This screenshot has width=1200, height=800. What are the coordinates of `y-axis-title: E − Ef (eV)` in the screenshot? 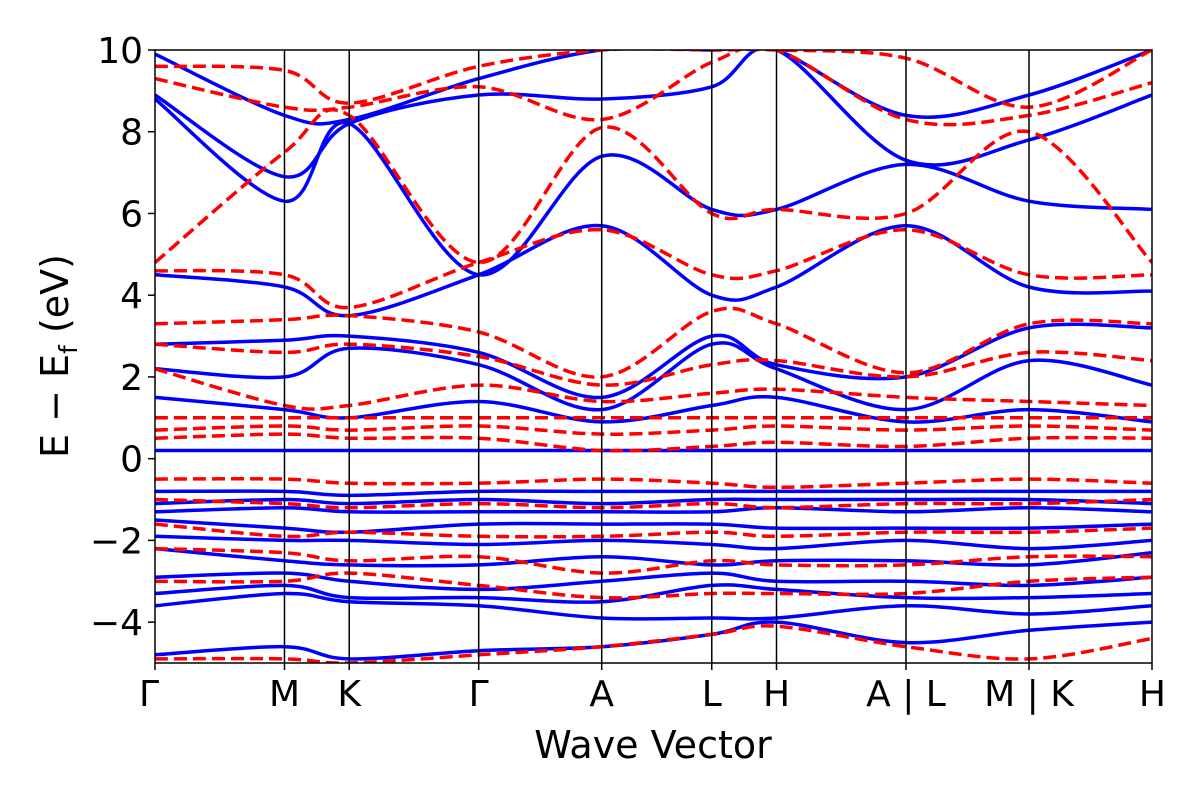 It's located at (58, 356).